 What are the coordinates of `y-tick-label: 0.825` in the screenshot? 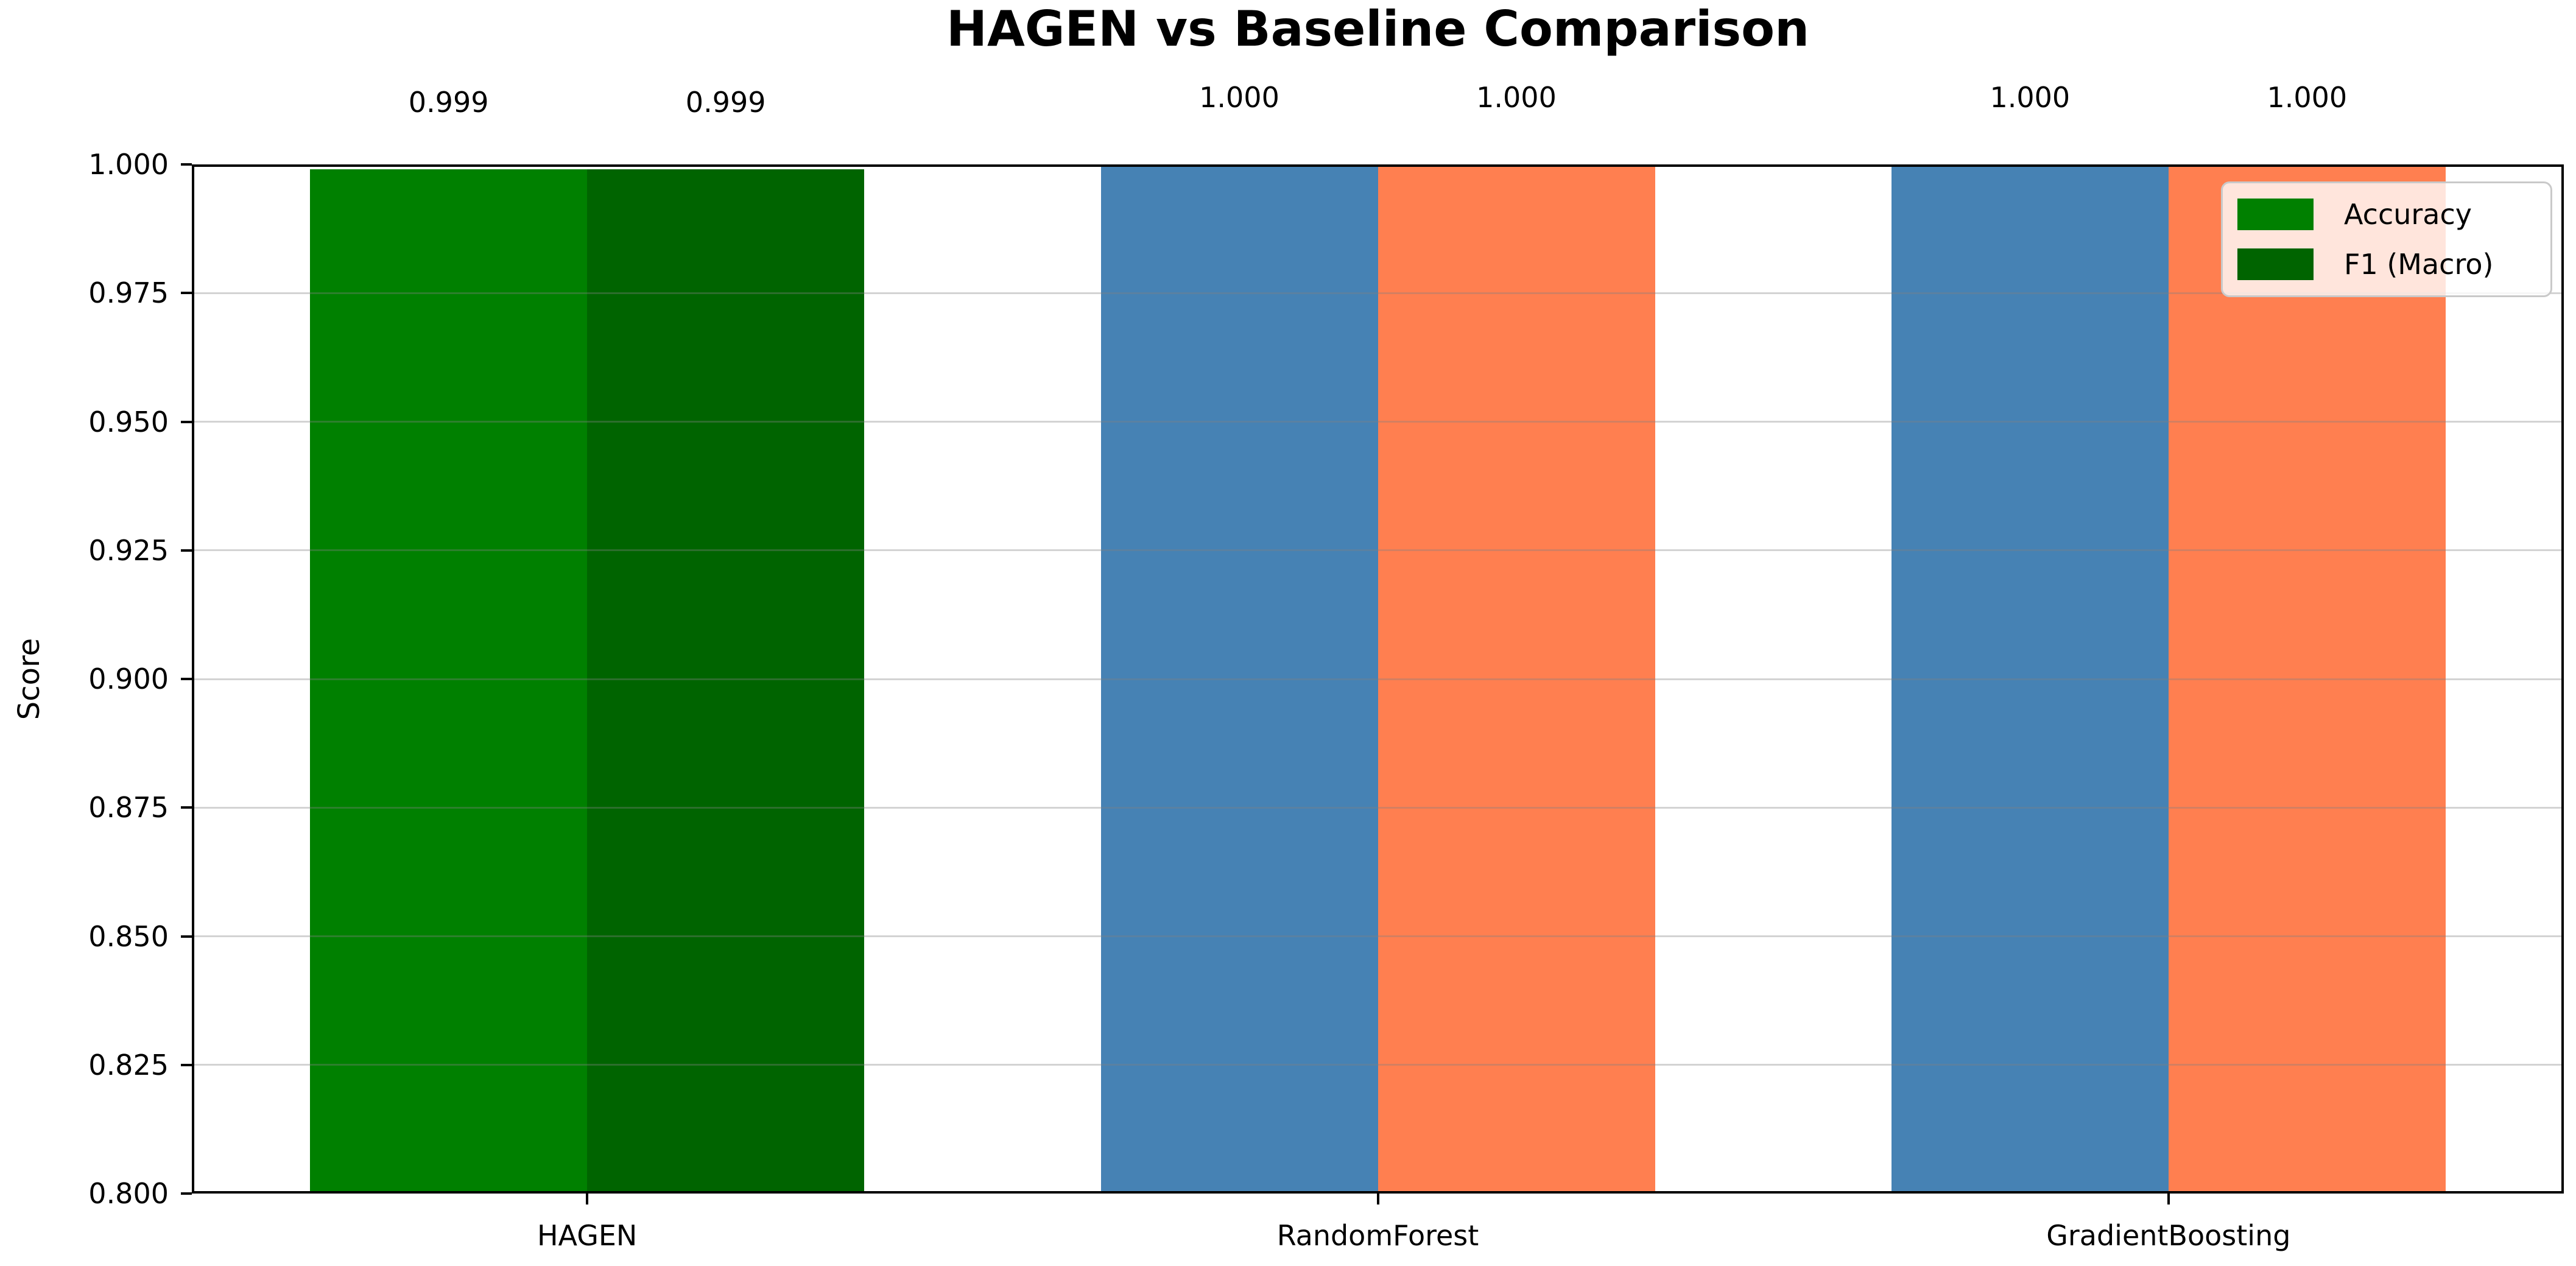 It's located at (128, 1064).